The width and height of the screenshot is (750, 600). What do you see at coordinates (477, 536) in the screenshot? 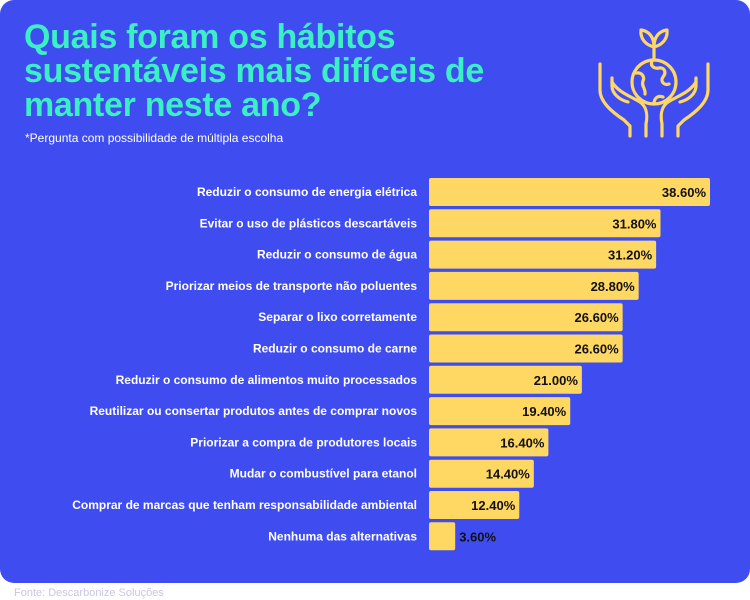
I see `value-label: 3.60%` at bounding box center [477, 536].